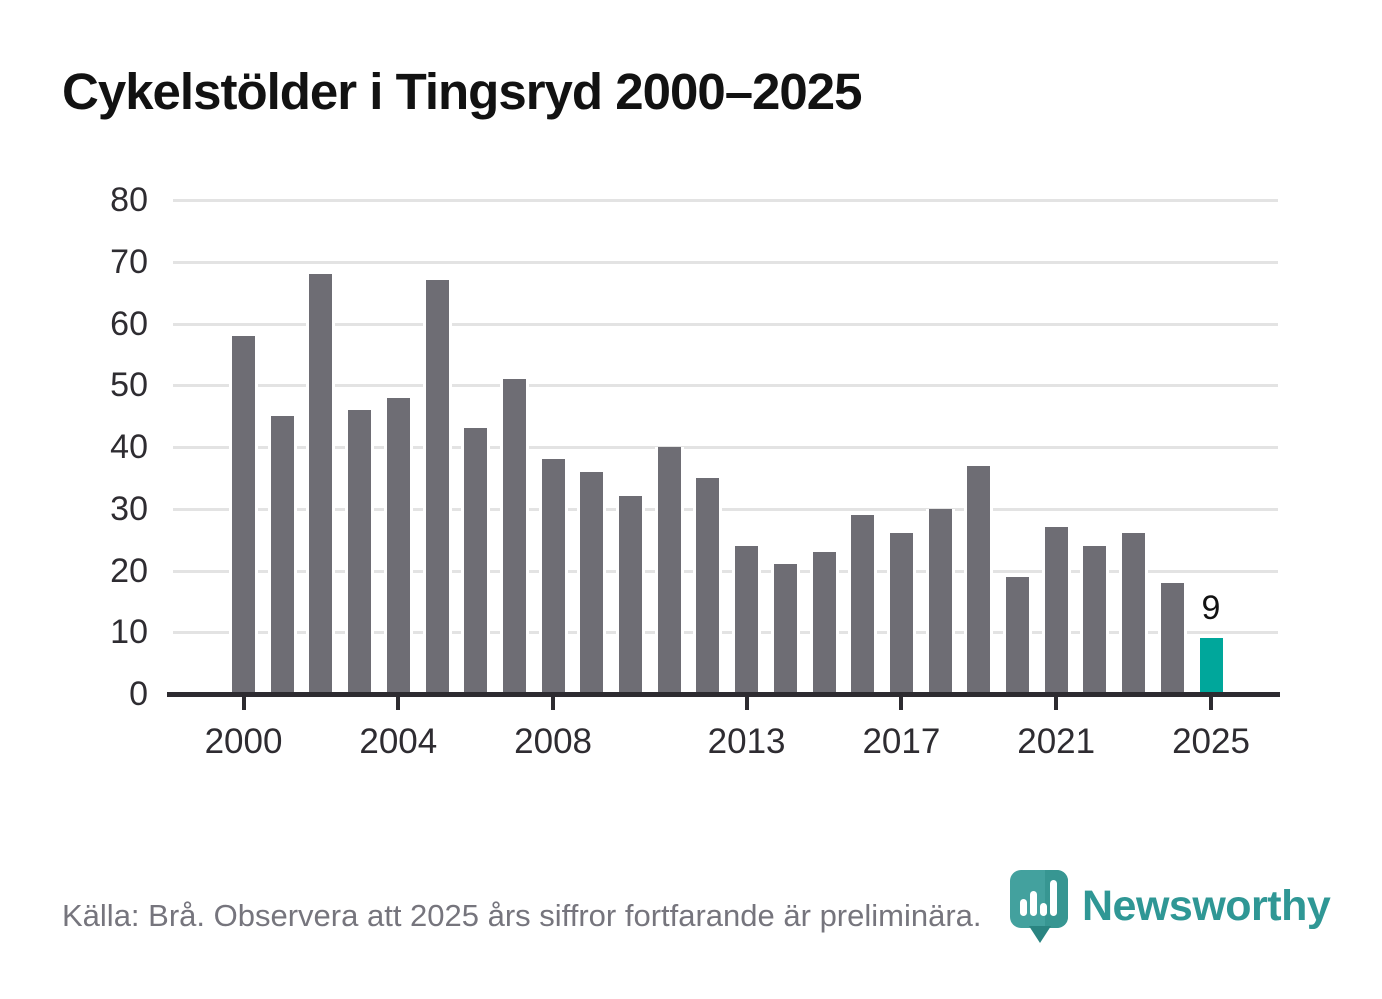 The width and height of the screenshot is (1382, 999). I want to click on y-axis-tick-label: 80, so click(129, 200).